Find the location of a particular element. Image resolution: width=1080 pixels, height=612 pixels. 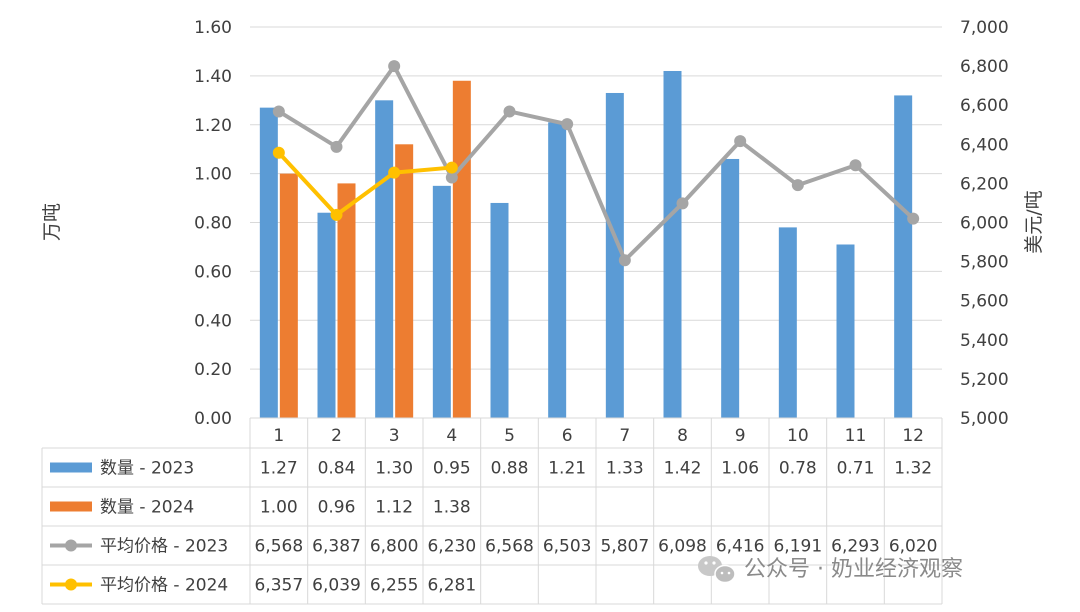

right-tick-label: 5,000 is located at coordinates (984, 419).